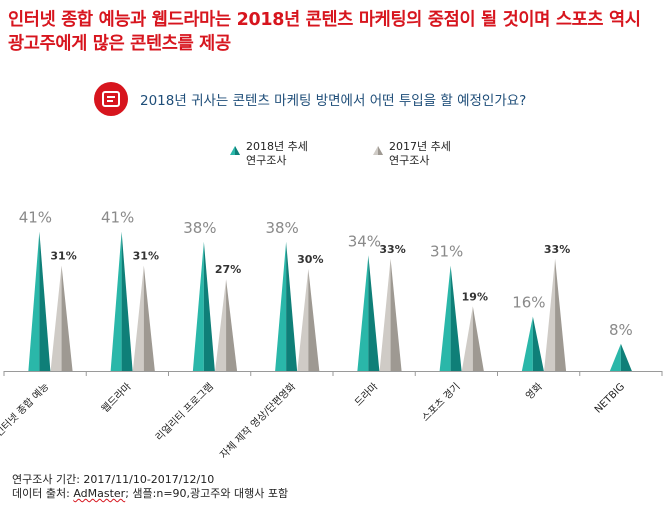 The width and height of the screenshot is (667, 507). I want to click on legend-label-2018-line2: 연구조사, so click(266, 160).